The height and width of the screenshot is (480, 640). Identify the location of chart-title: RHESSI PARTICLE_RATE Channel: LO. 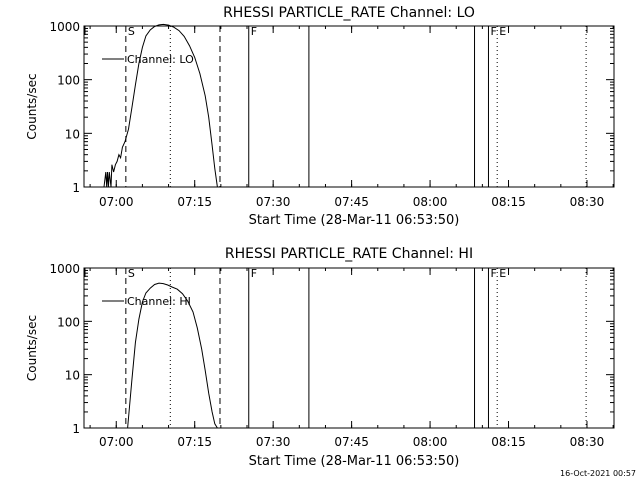
(349, 13).